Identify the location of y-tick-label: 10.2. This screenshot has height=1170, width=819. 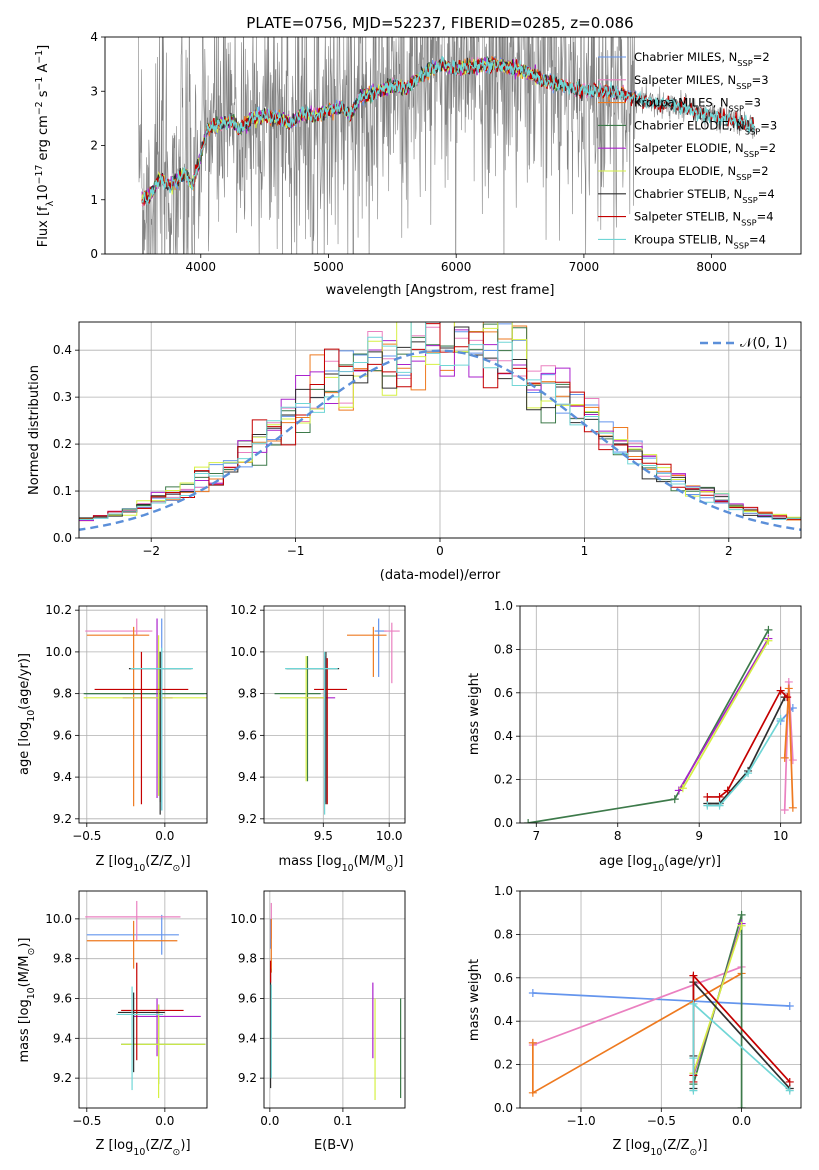
(243, 610).